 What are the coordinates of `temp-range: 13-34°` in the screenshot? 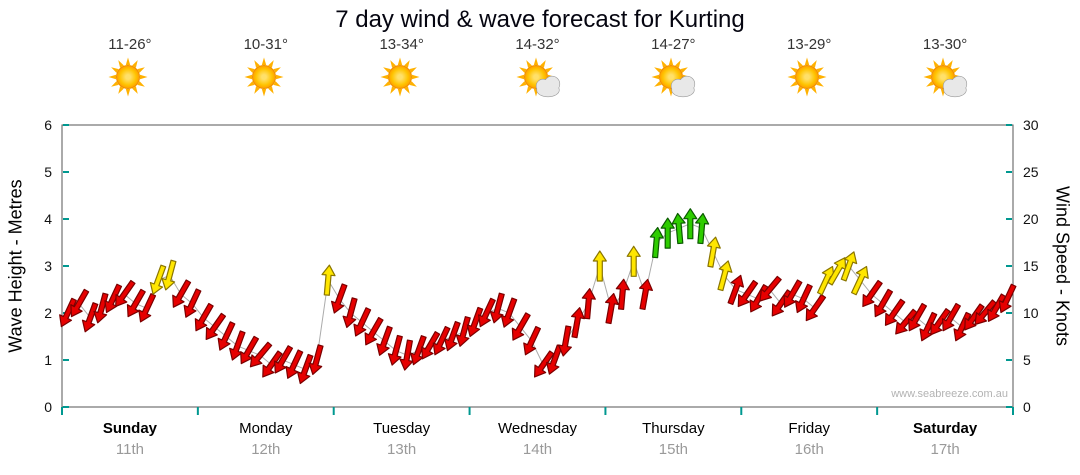 It's located at (401, 44).